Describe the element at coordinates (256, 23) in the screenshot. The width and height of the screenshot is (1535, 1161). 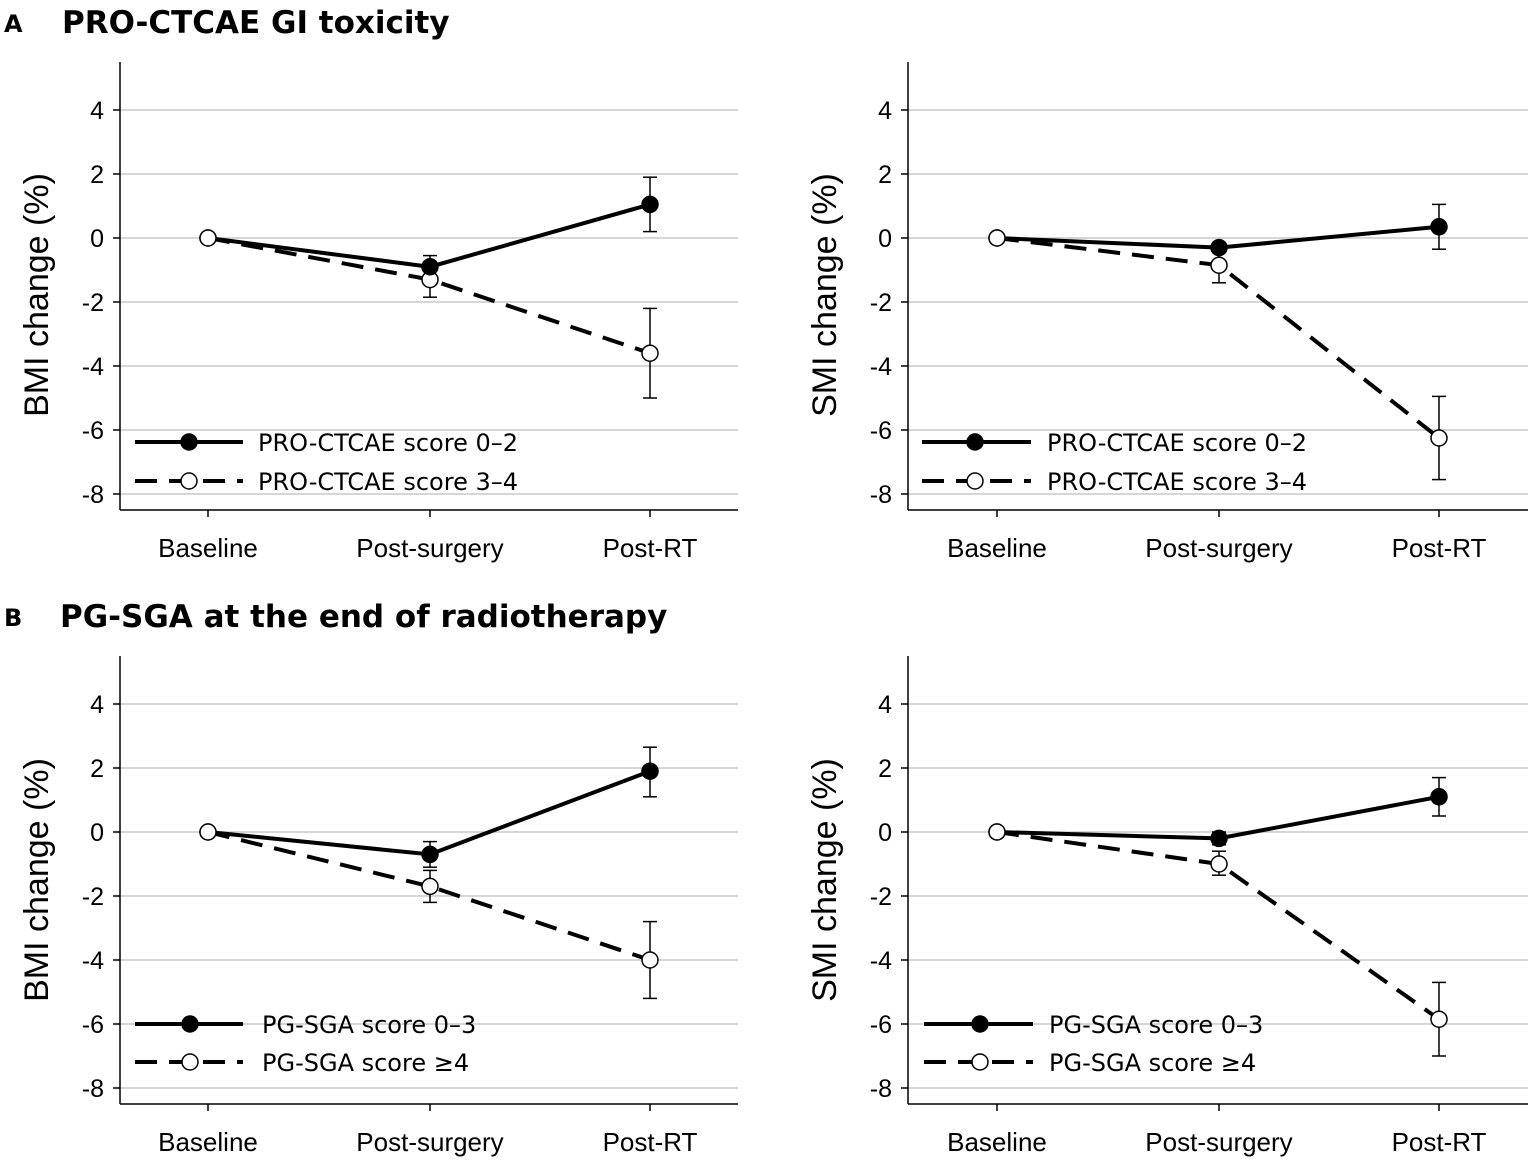
I see `section-a-title: PRO-CTCAE GI toxicity` at that location.